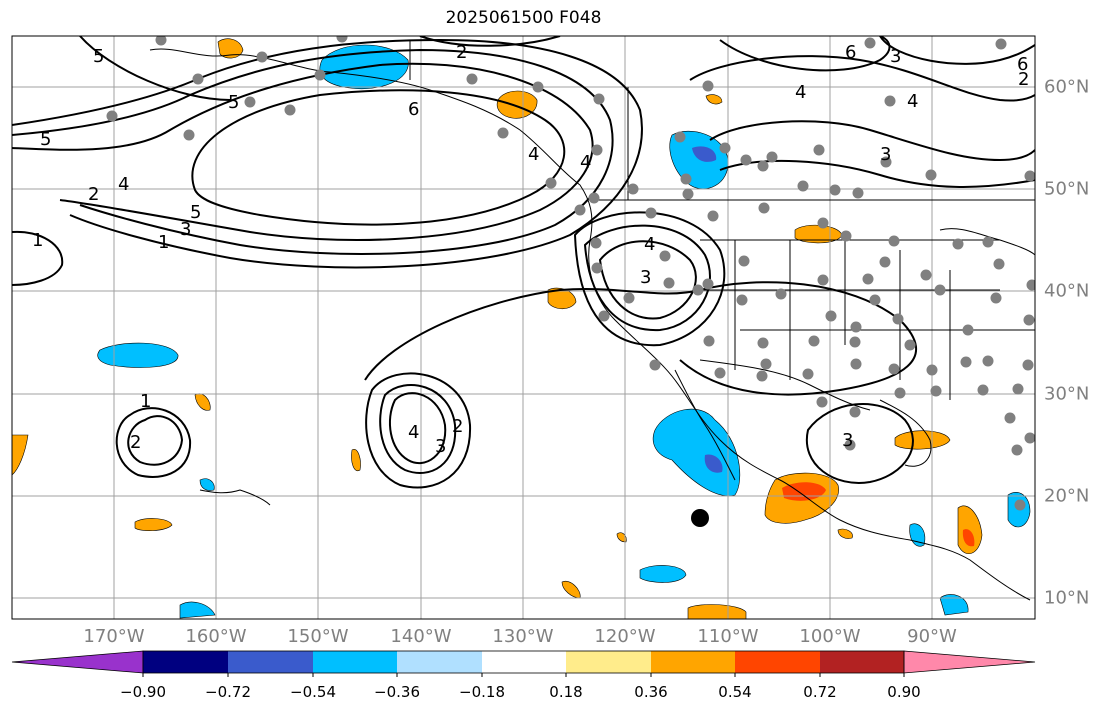 This screenshot has width=1105, height=712. I want to click on colorbar-tick-label: 0.54, so click(735, 692).